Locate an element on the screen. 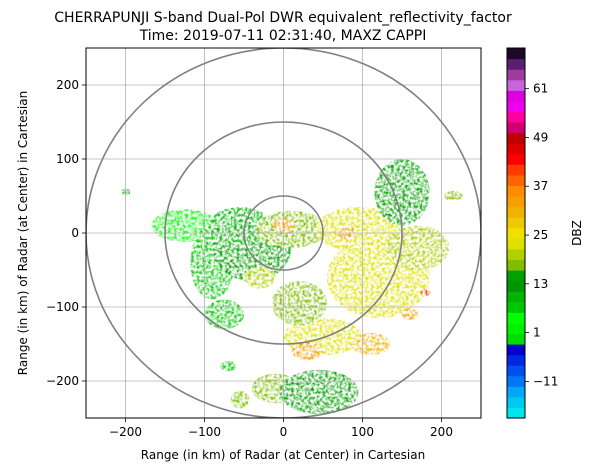 This screenshot has height=471, width=593. colorbar-label: DBZ is located at coordinates (577, 233).